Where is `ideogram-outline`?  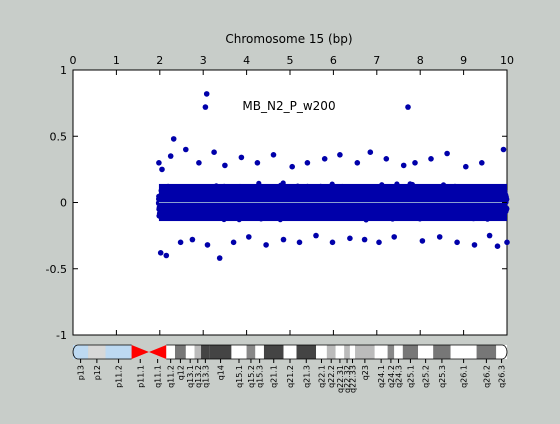 ideogram-outline is located at coordinates (290, 352).